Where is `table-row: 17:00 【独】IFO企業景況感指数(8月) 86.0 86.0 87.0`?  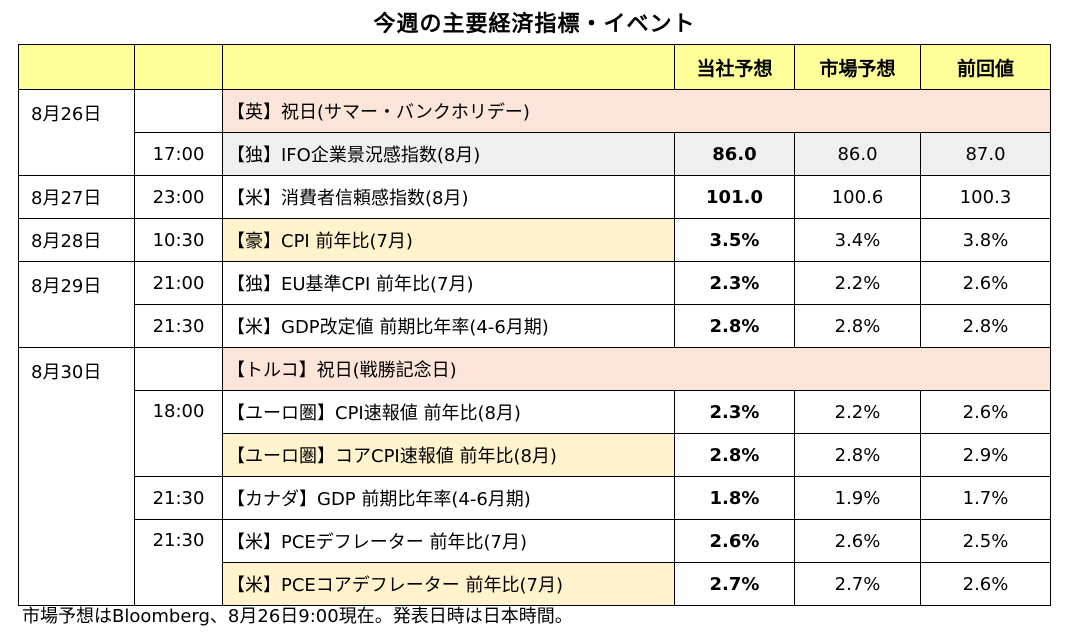
table-row: 17:00 【独】IFO企業景況感指数(8月) 86.0 86.0 87.0 is located at coordinates (535, 154).